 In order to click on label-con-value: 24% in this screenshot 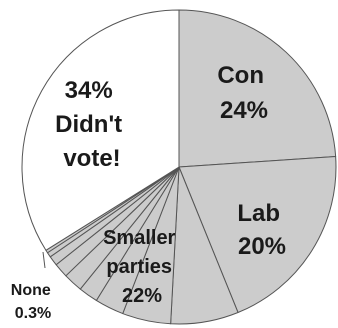, I will do `click(244, 110)`.